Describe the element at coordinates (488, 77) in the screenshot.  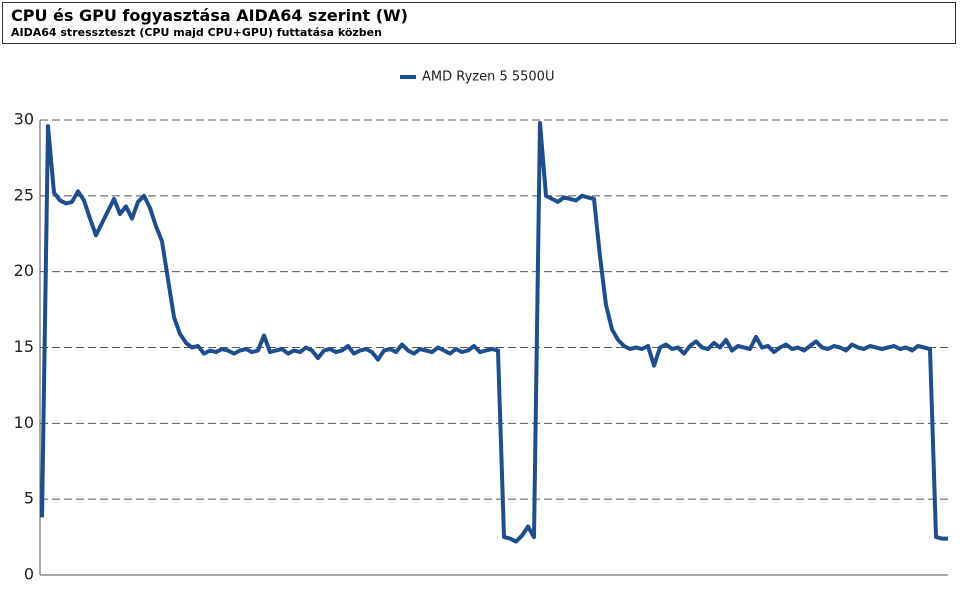
I see `legend-label: AMD Ryzen 5 5500U` at that location.